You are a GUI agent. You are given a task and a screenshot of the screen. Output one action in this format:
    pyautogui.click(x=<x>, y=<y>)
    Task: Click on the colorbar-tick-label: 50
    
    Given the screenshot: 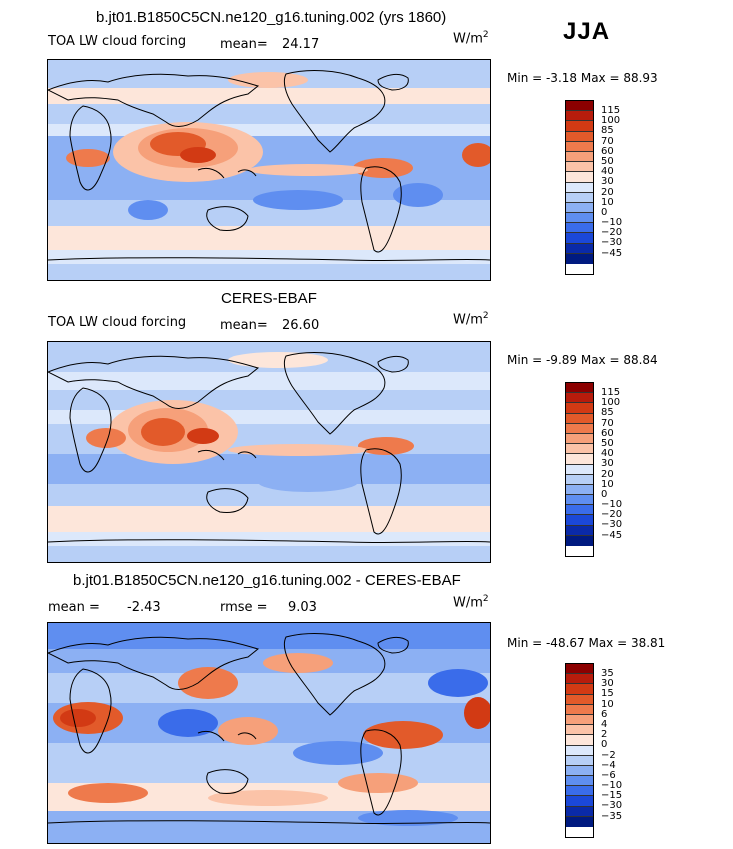 What is the action you would take?
    pyautogui.click(x=607, y=443)
    